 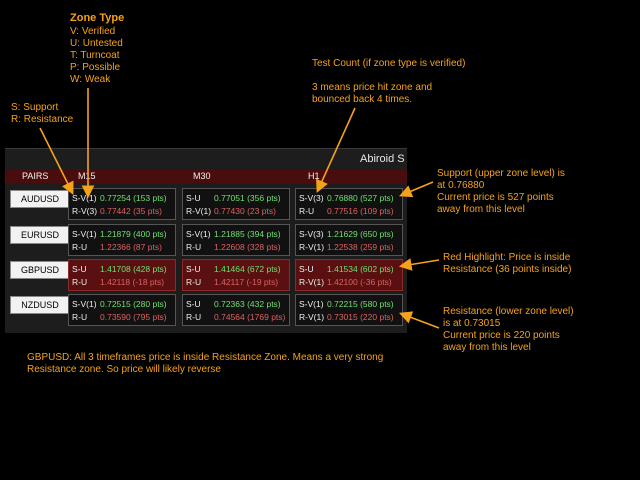 I want to click on zone-value: 1.21885 (394 pts), so click(x=247, y=234).